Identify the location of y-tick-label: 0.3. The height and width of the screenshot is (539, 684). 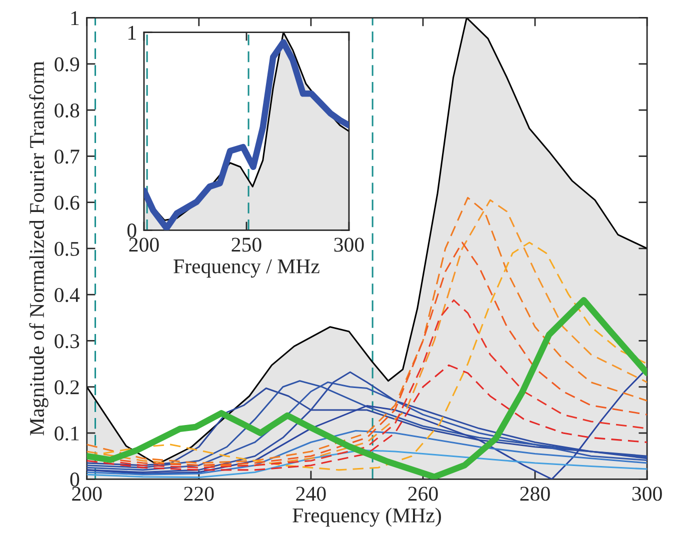
(67, 341).